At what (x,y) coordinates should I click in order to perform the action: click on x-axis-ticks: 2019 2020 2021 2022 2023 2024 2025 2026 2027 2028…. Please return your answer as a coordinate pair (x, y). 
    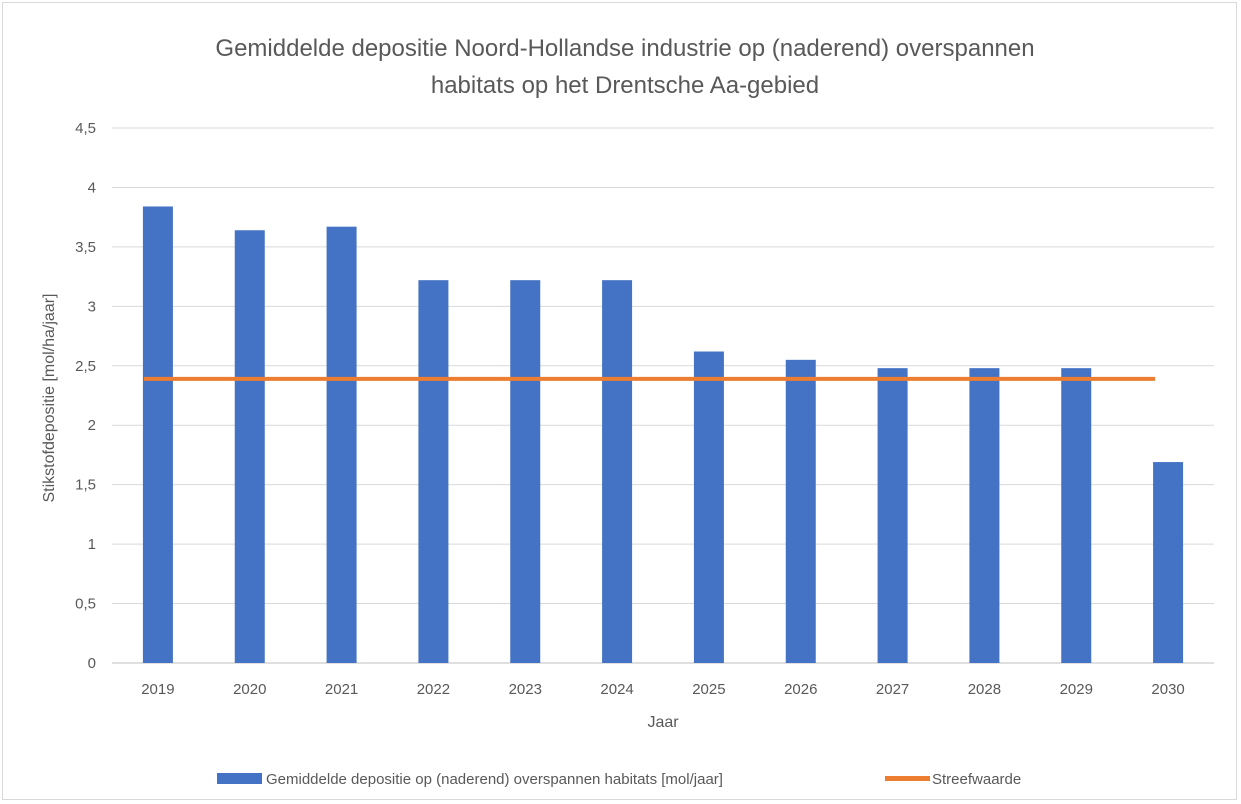
    Looking at the image, I should click on (663, 689).